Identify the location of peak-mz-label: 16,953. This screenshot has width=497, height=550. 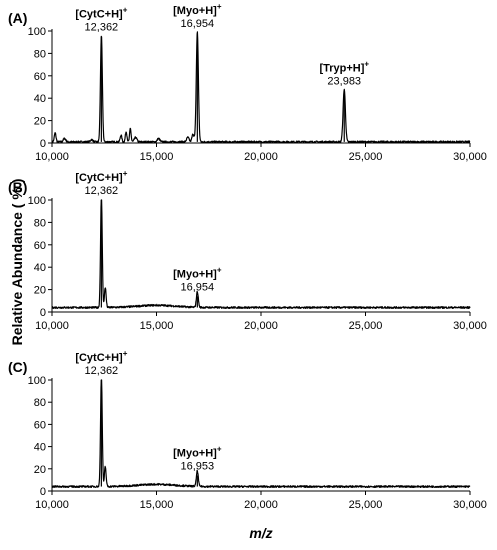
(197, 466).